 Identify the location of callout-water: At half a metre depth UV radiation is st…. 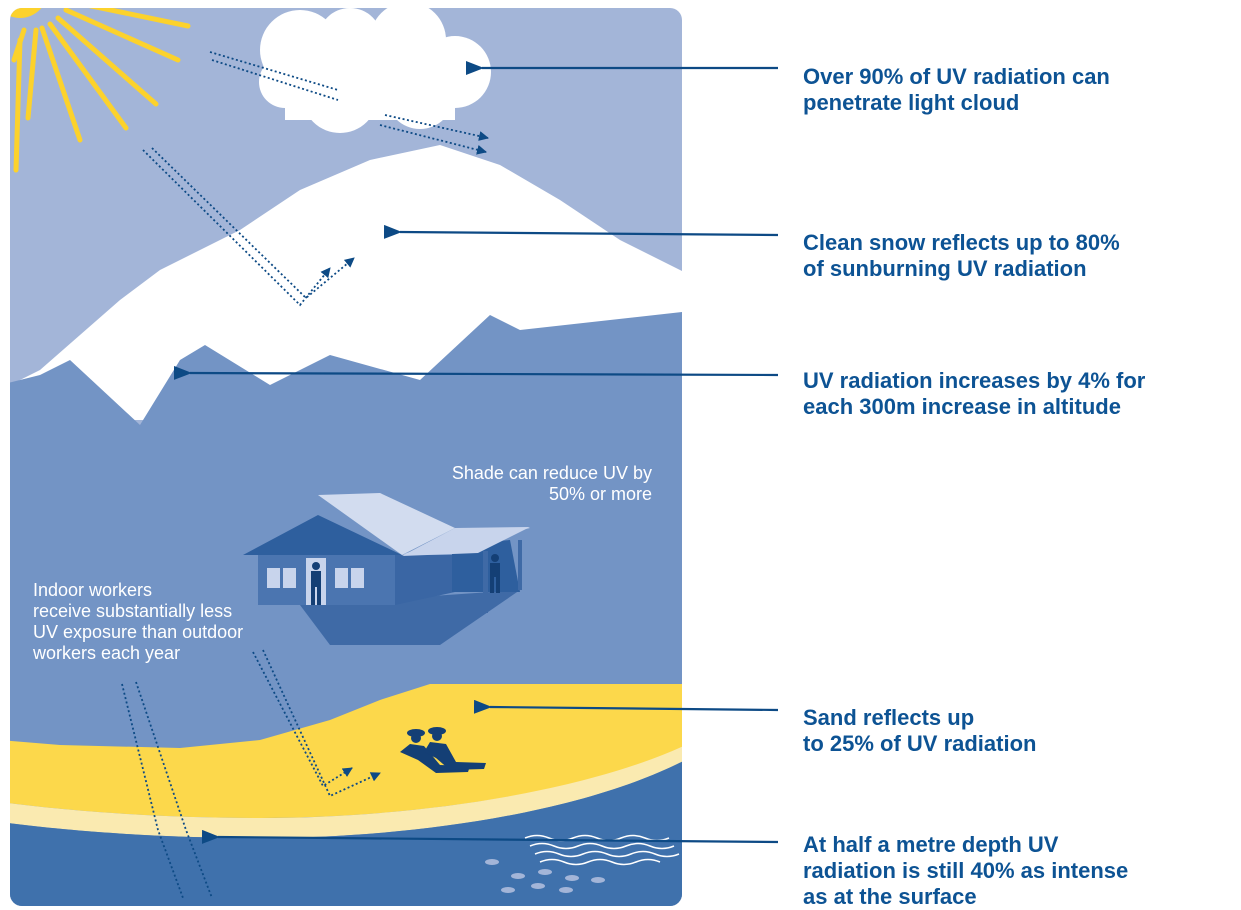
(966, 870).